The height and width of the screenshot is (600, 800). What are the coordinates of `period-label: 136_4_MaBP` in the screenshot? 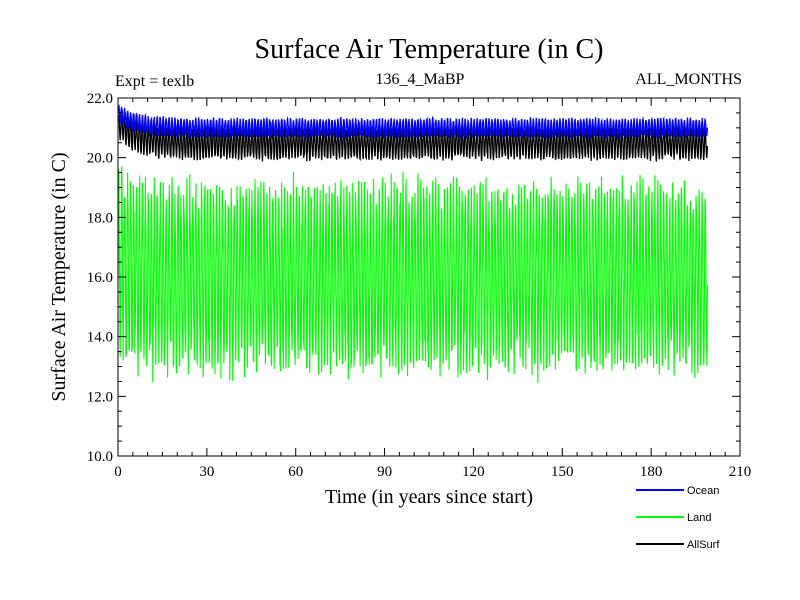 It's located at (420, 79).